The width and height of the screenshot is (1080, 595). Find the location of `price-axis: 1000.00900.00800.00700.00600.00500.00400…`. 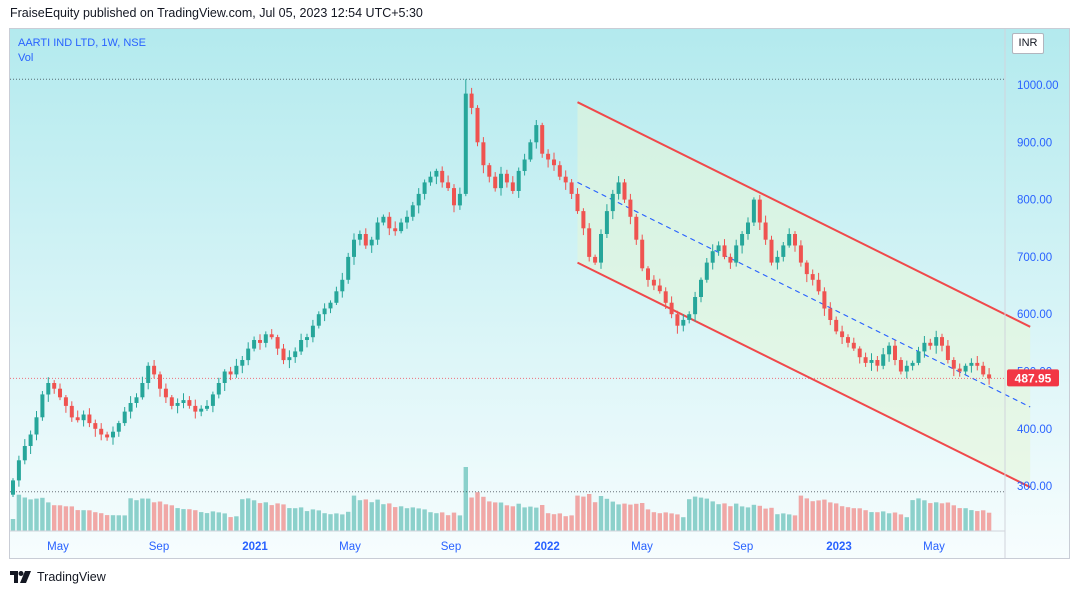

price-axis: 1000.00900.00800.00700.00600.00500.00400… is located at coordinates (1038, 286).